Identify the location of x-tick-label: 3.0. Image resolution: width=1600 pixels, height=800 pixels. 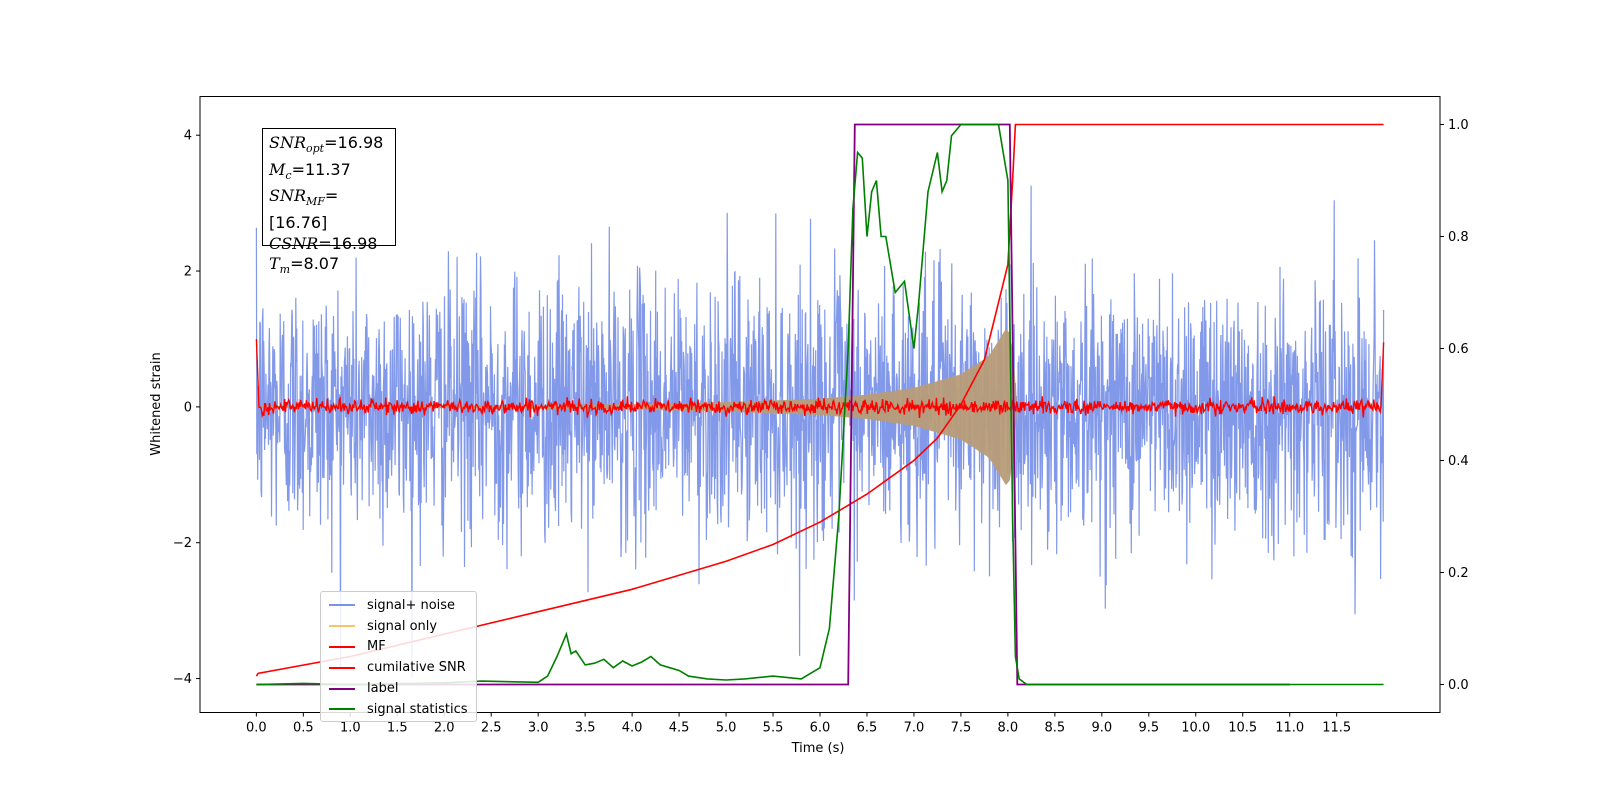
(538, 728).